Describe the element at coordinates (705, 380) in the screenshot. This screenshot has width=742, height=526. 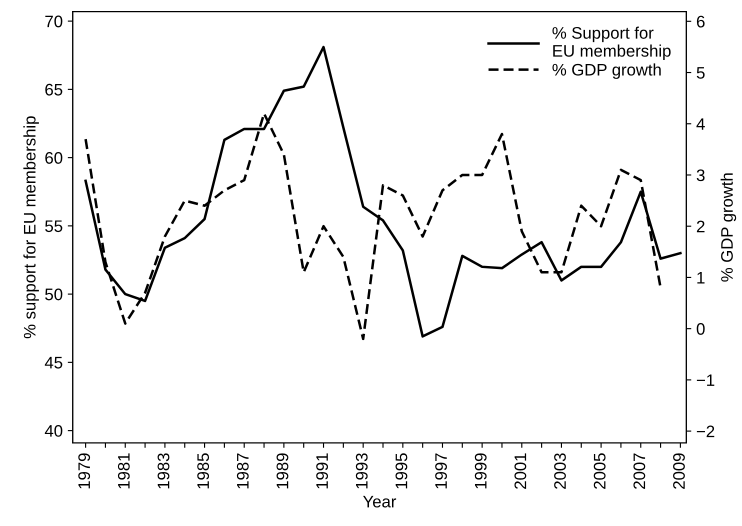
I see `y2-tick-label: −1` at that location.